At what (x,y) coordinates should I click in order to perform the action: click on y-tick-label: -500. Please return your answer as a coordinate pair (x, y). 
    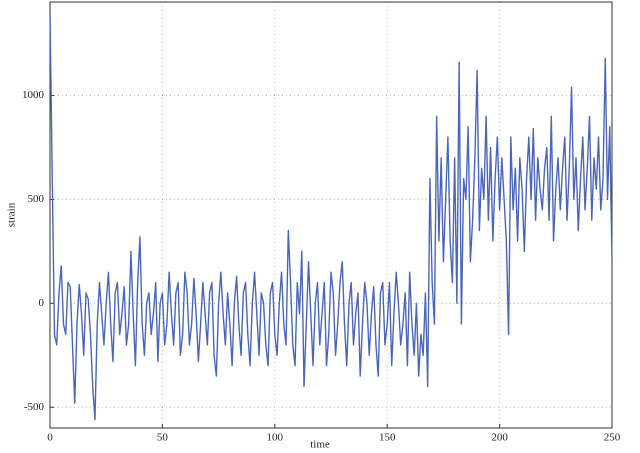
    Looking at the image, I should click on (34, 407).